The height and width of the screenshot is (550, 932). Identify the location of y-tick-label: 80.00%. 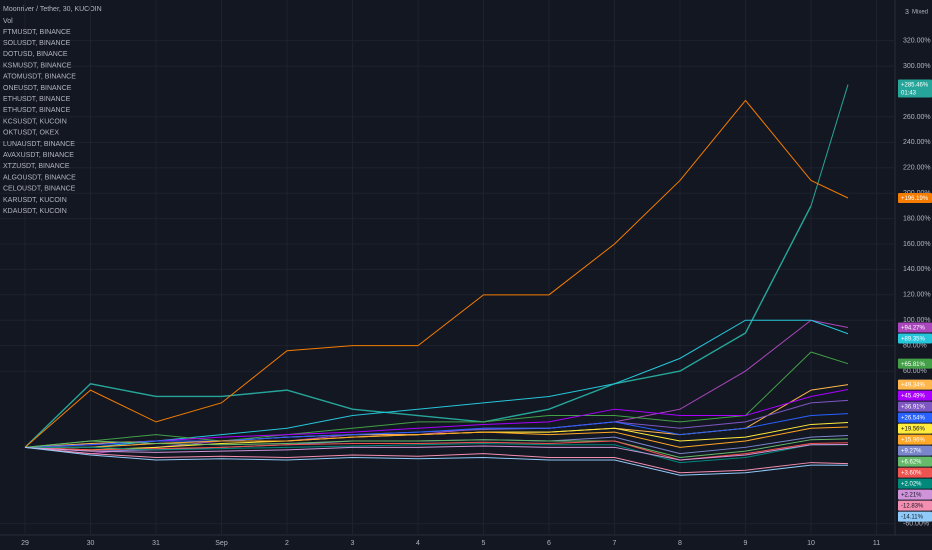
(915, 345).